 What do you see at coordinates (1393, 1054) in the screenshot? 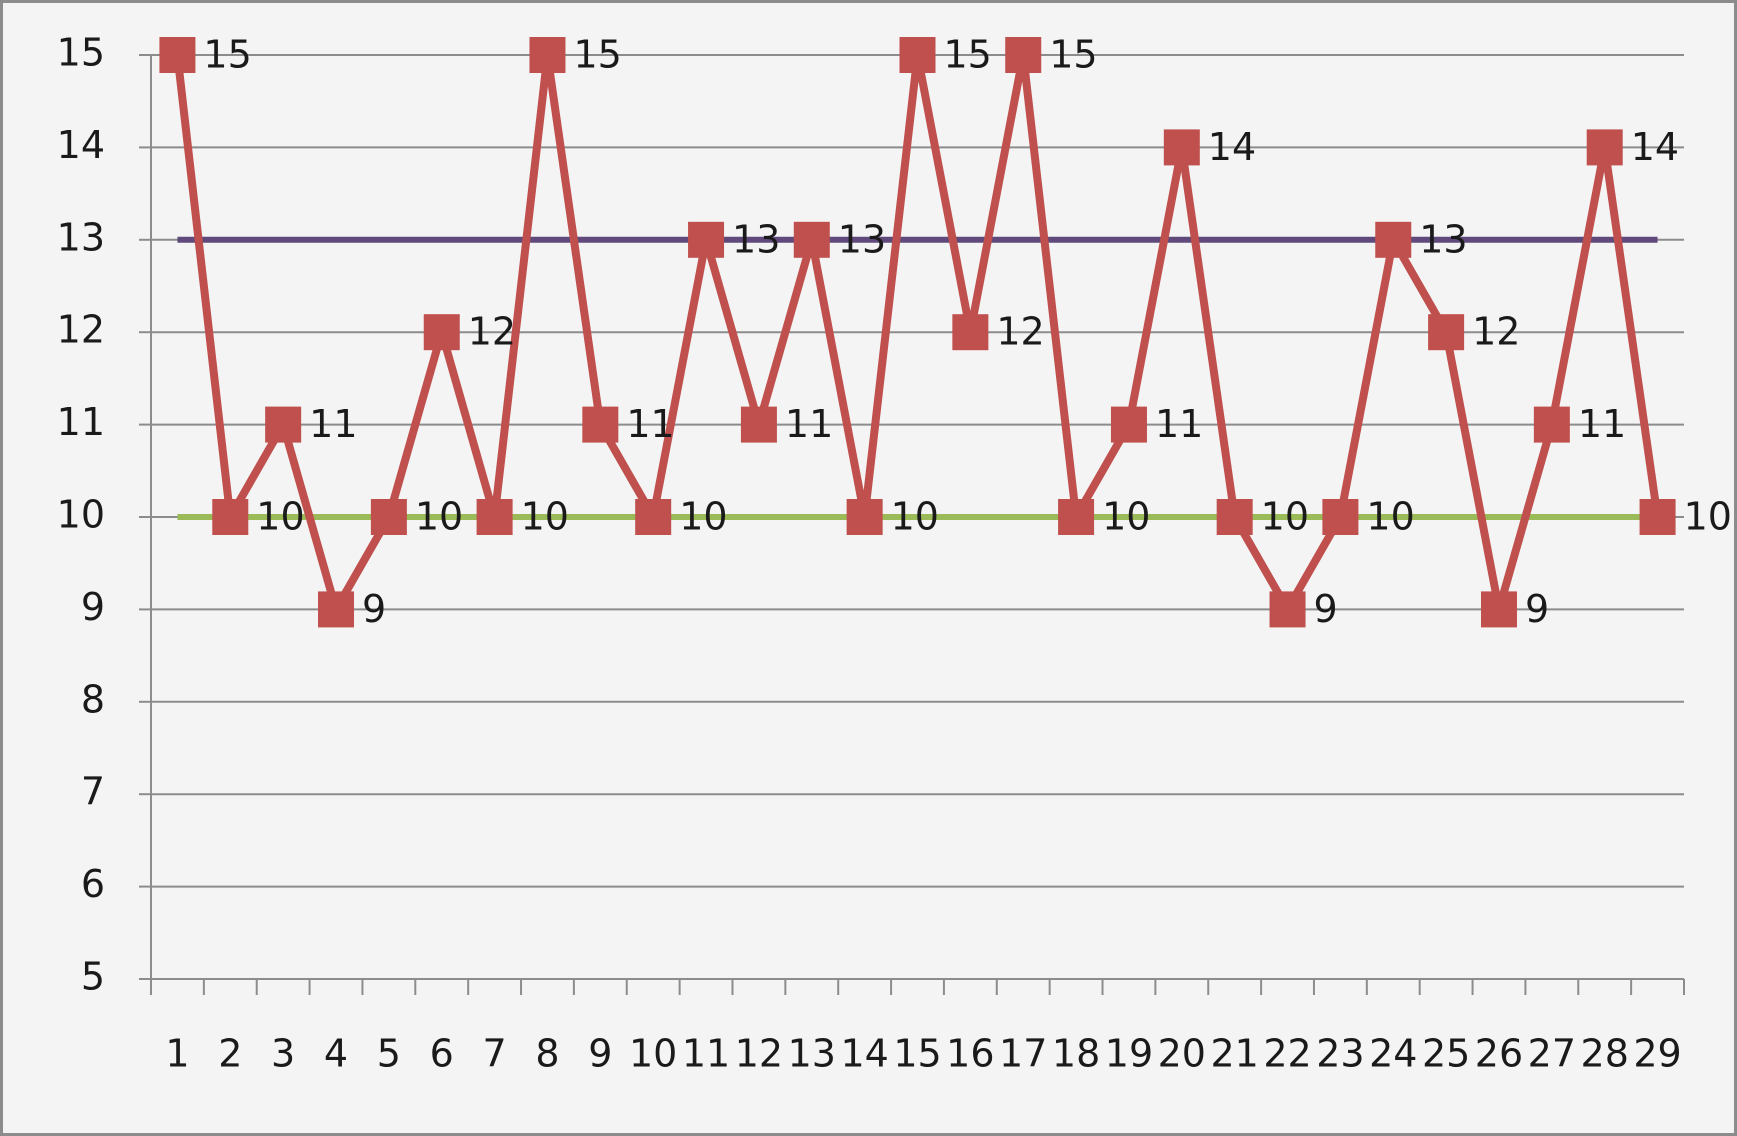
I see `x-tick-label: 24` at bounding box center [1393, 1054].